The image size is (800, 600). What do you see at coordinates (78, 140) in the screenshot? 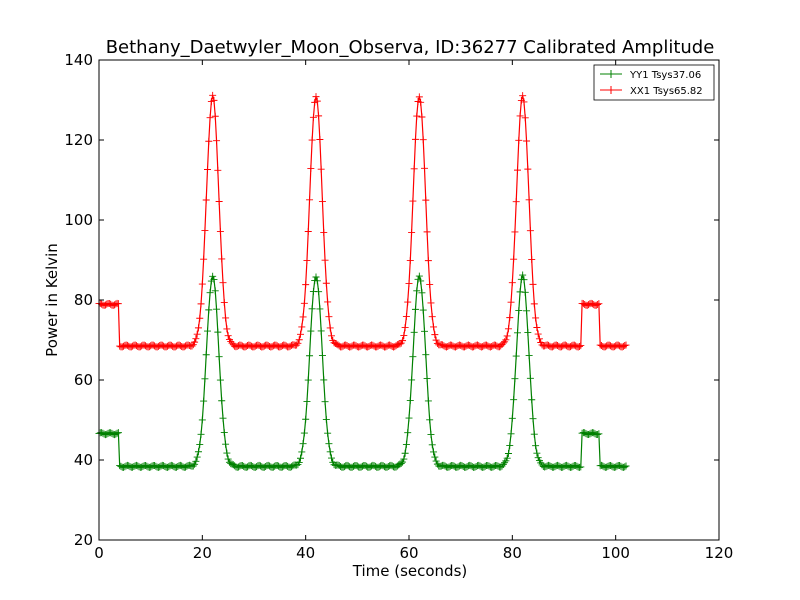
I see `y-tick-label: 120` at bounding box center [78, 140].